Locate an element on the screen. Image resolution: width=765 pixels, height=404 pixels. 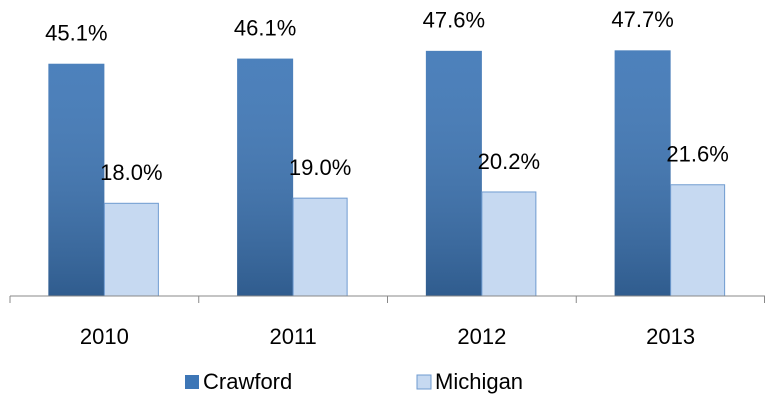
data-label: 18.0% is located at coordinates (131, 172).